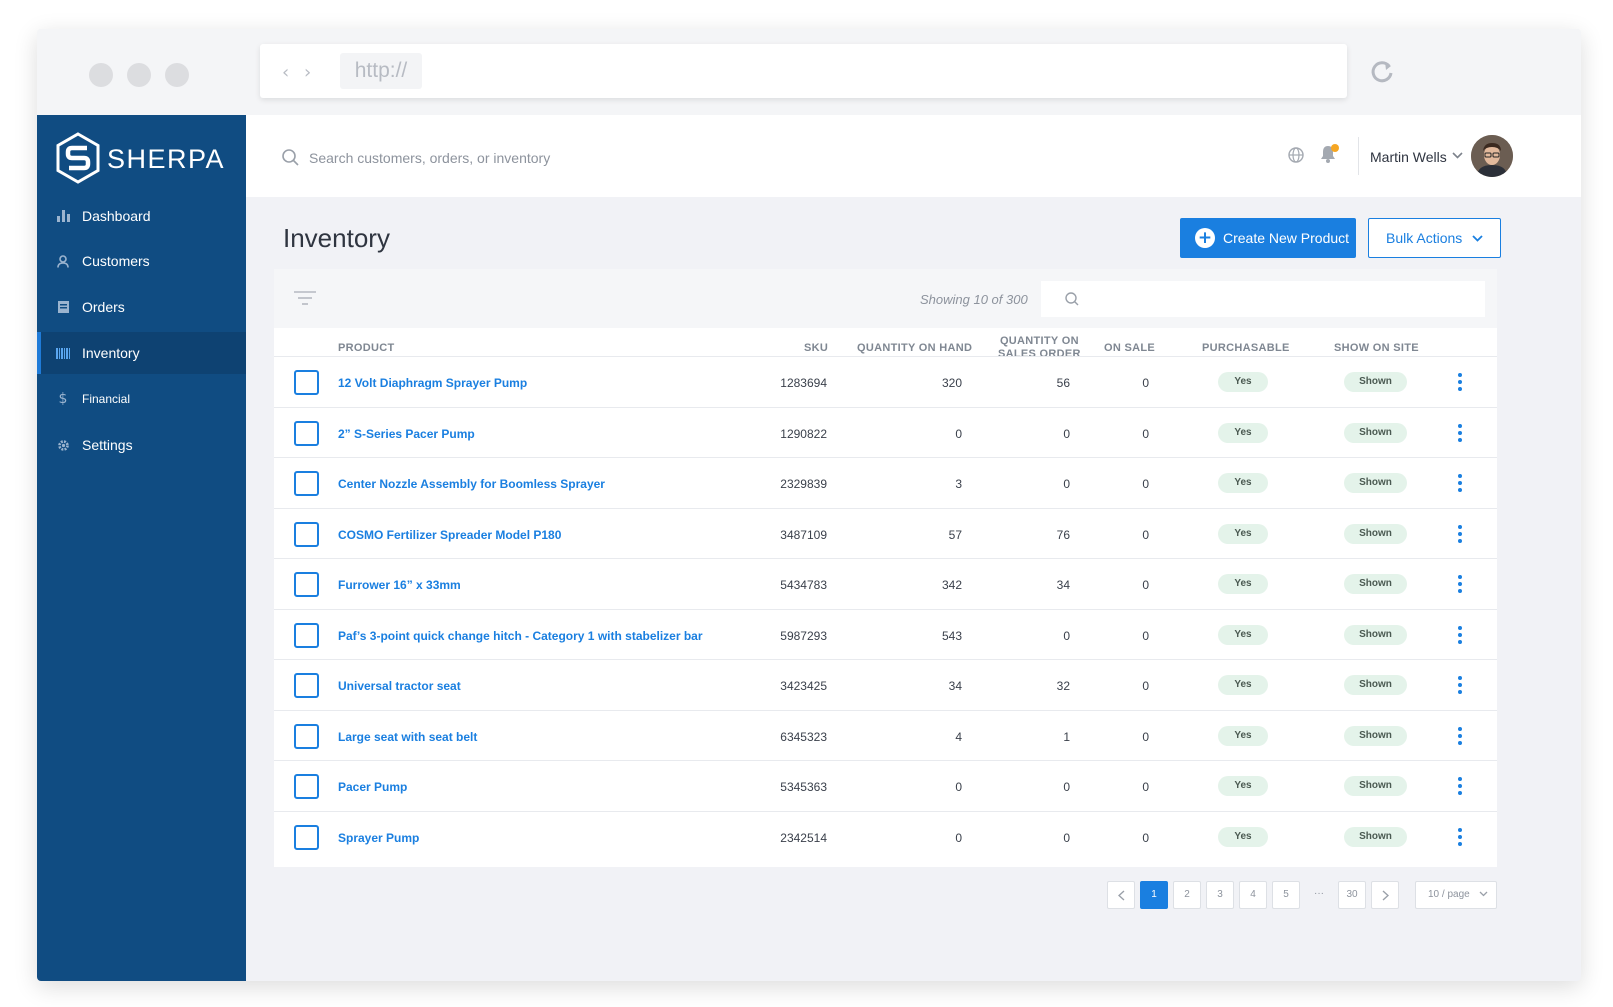 The height and width of the screenshot is (1007, 1613). I want to click on table-search-input, so click(1263, 299).